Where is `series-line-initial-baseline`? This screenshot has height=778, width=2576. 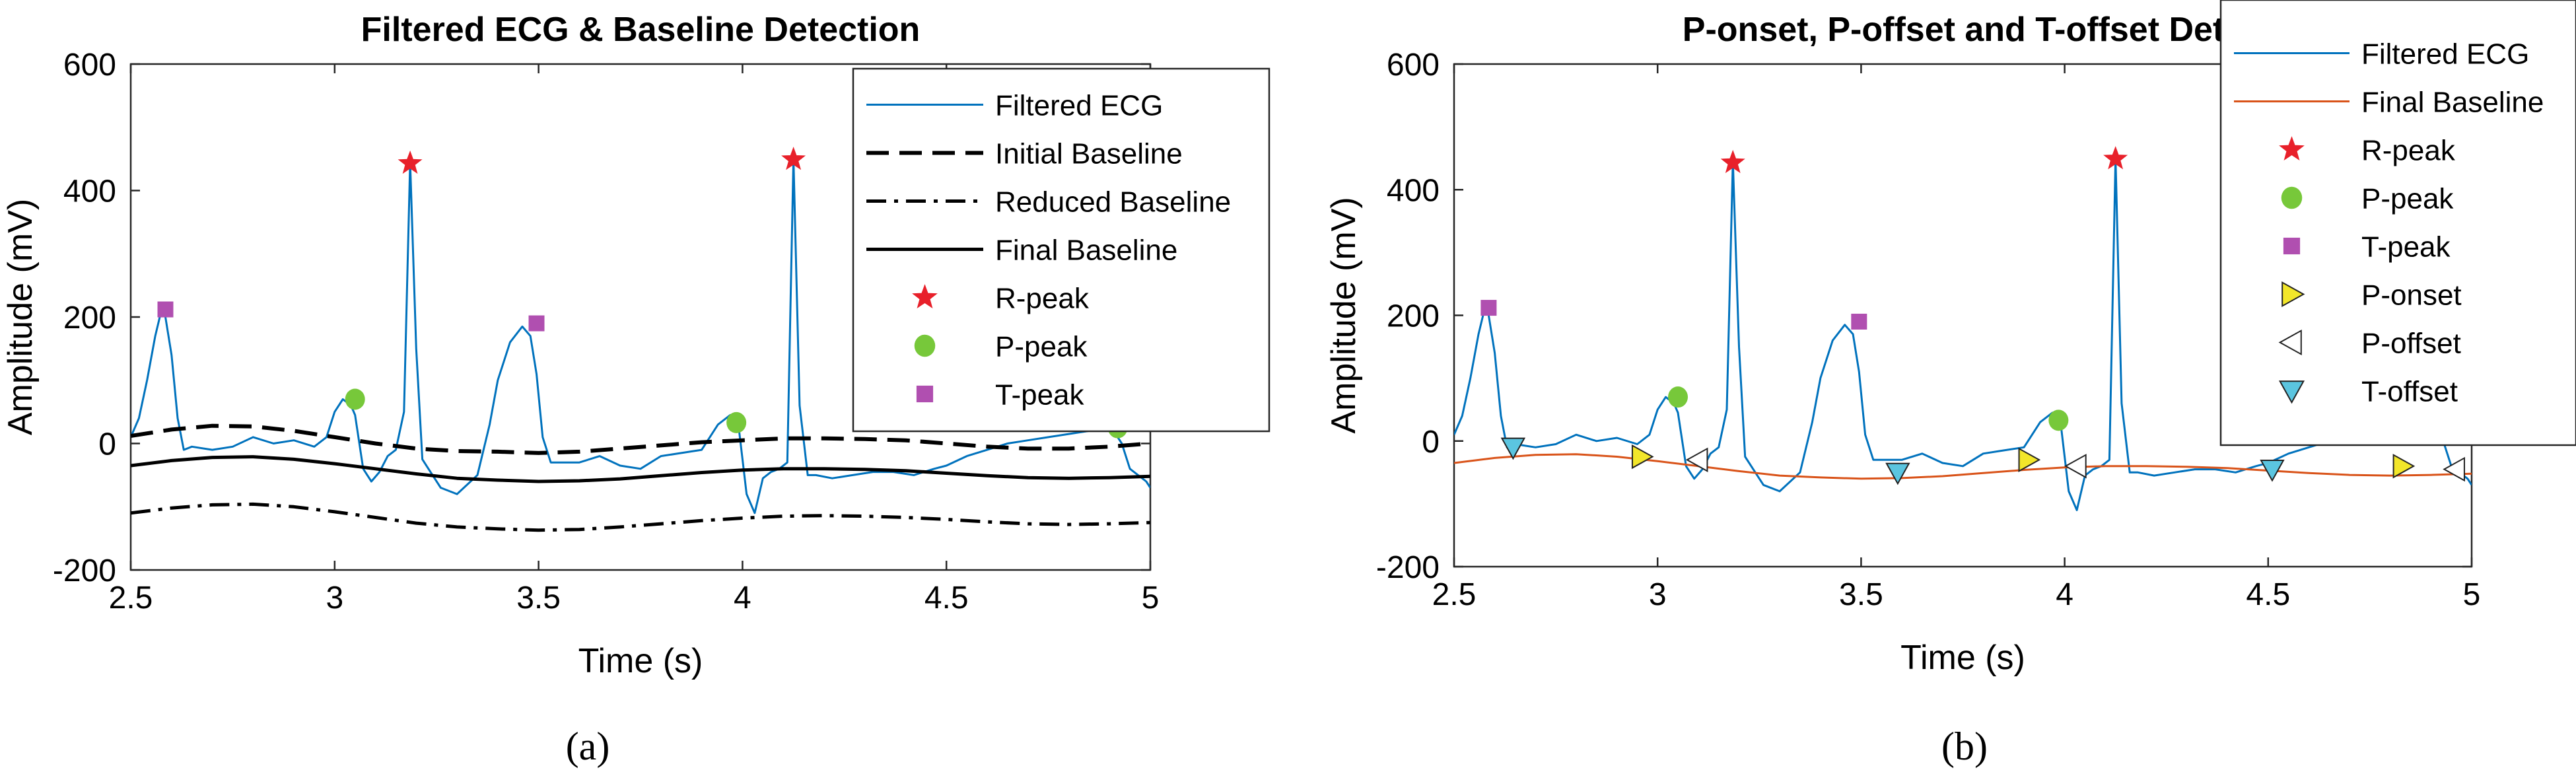
series-line-initial-baseline is located at coordinates (641, 439).